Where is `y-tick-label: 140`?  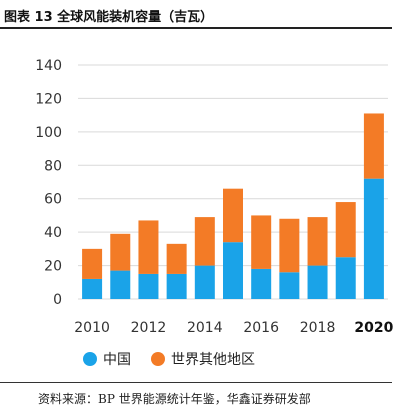 y-tick-label: 140 is located at coordinates (48, 66).